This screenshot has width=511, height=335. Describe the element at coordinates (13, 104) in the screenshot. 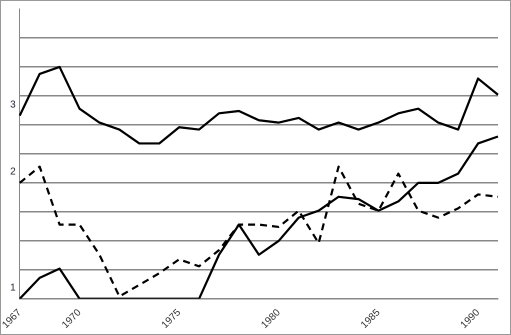

I see `series-label: 3` at that location.